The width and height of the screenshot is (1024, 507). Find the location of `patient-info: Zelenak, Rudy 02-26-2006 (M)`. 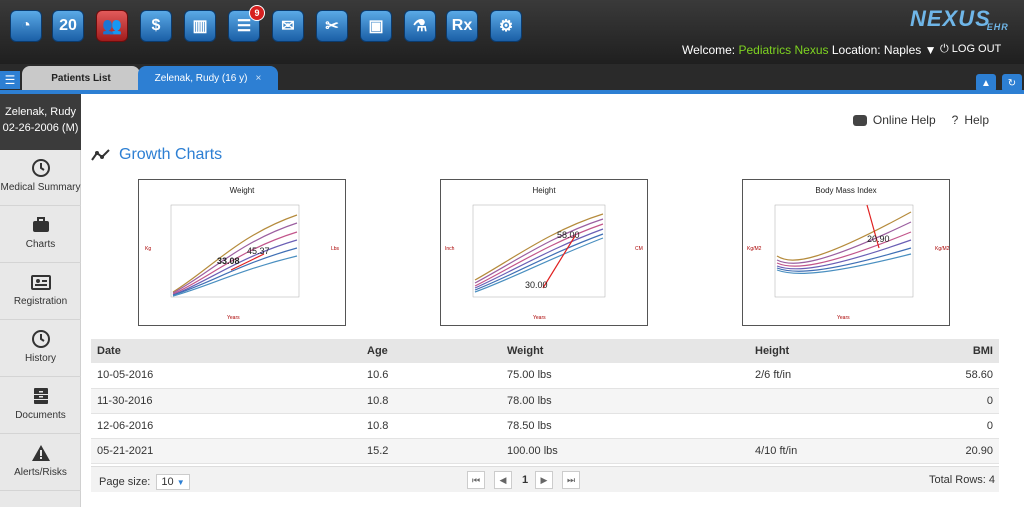

patient-info: Zelenak, Rudy 02-26-2006 (M) is located at coordinates (40, 122).